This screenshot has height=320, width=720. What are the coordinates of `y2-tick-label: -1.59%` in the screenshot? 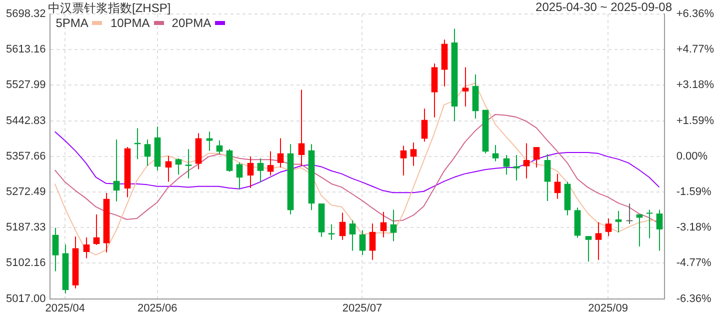 It's located at (694, 192).